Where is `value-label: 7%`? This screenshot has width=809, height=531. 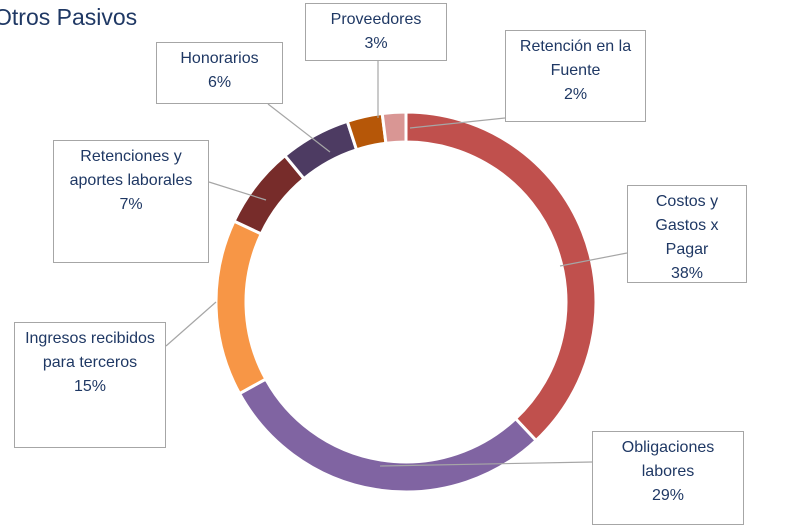 value-label: 7% is located at coordinates (131, 204).